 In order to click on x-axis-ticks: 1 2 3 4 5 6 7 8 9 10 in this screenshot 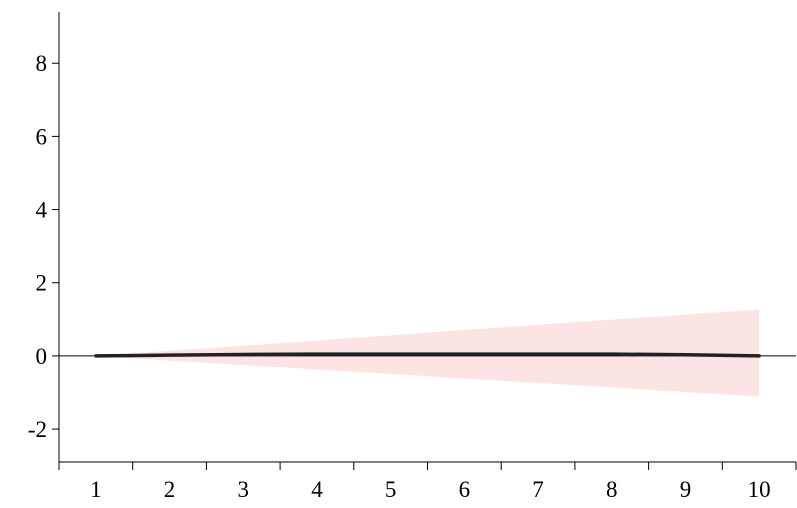, I will do `click(427, 482)`.